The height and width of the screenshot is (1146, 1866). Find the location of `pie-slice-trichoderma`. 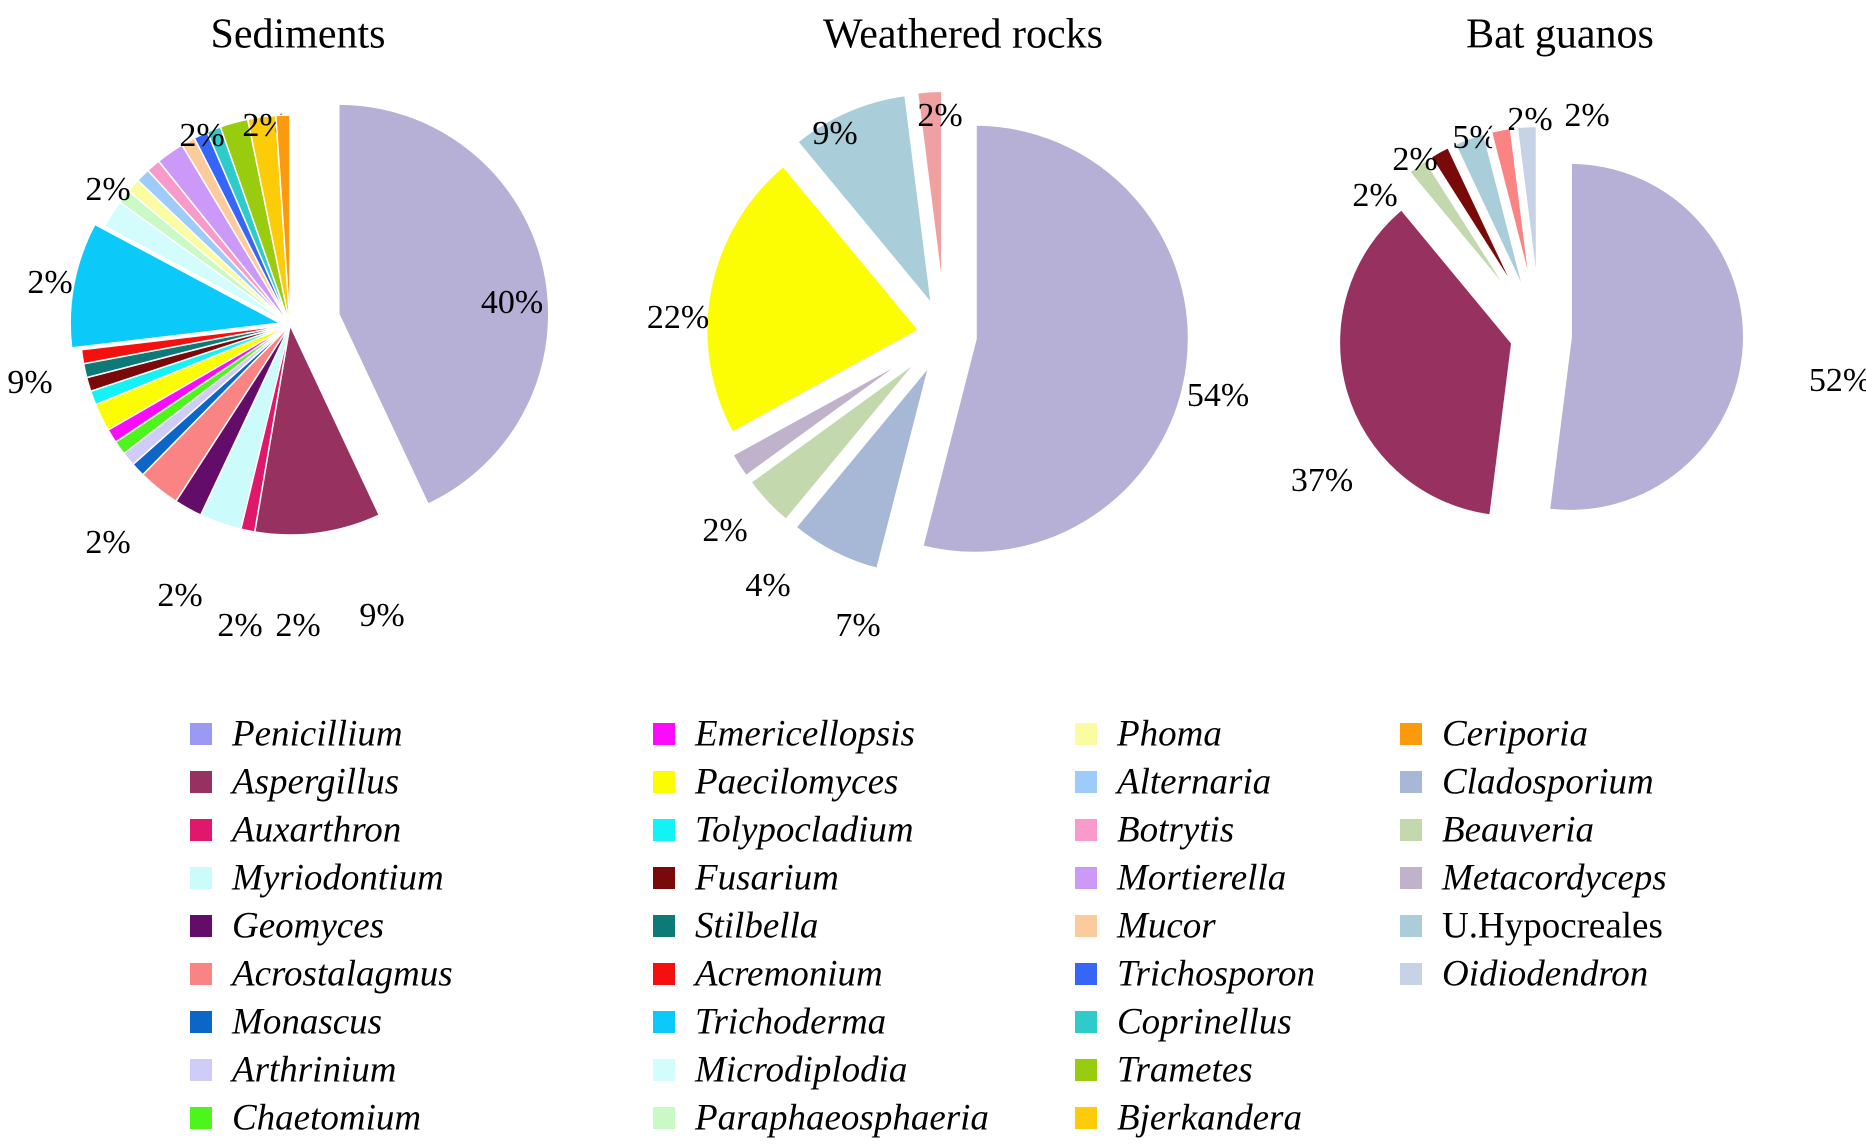

pie-slice-trichoderma is located at coordinates (176, 286).